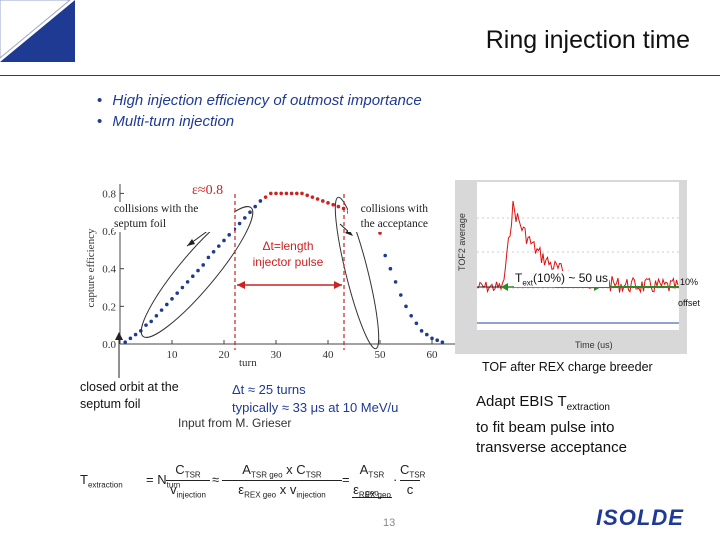  Describe the element at coordinates (191, 242) in the screenshot. I see `septum-pointer-head` at that location.